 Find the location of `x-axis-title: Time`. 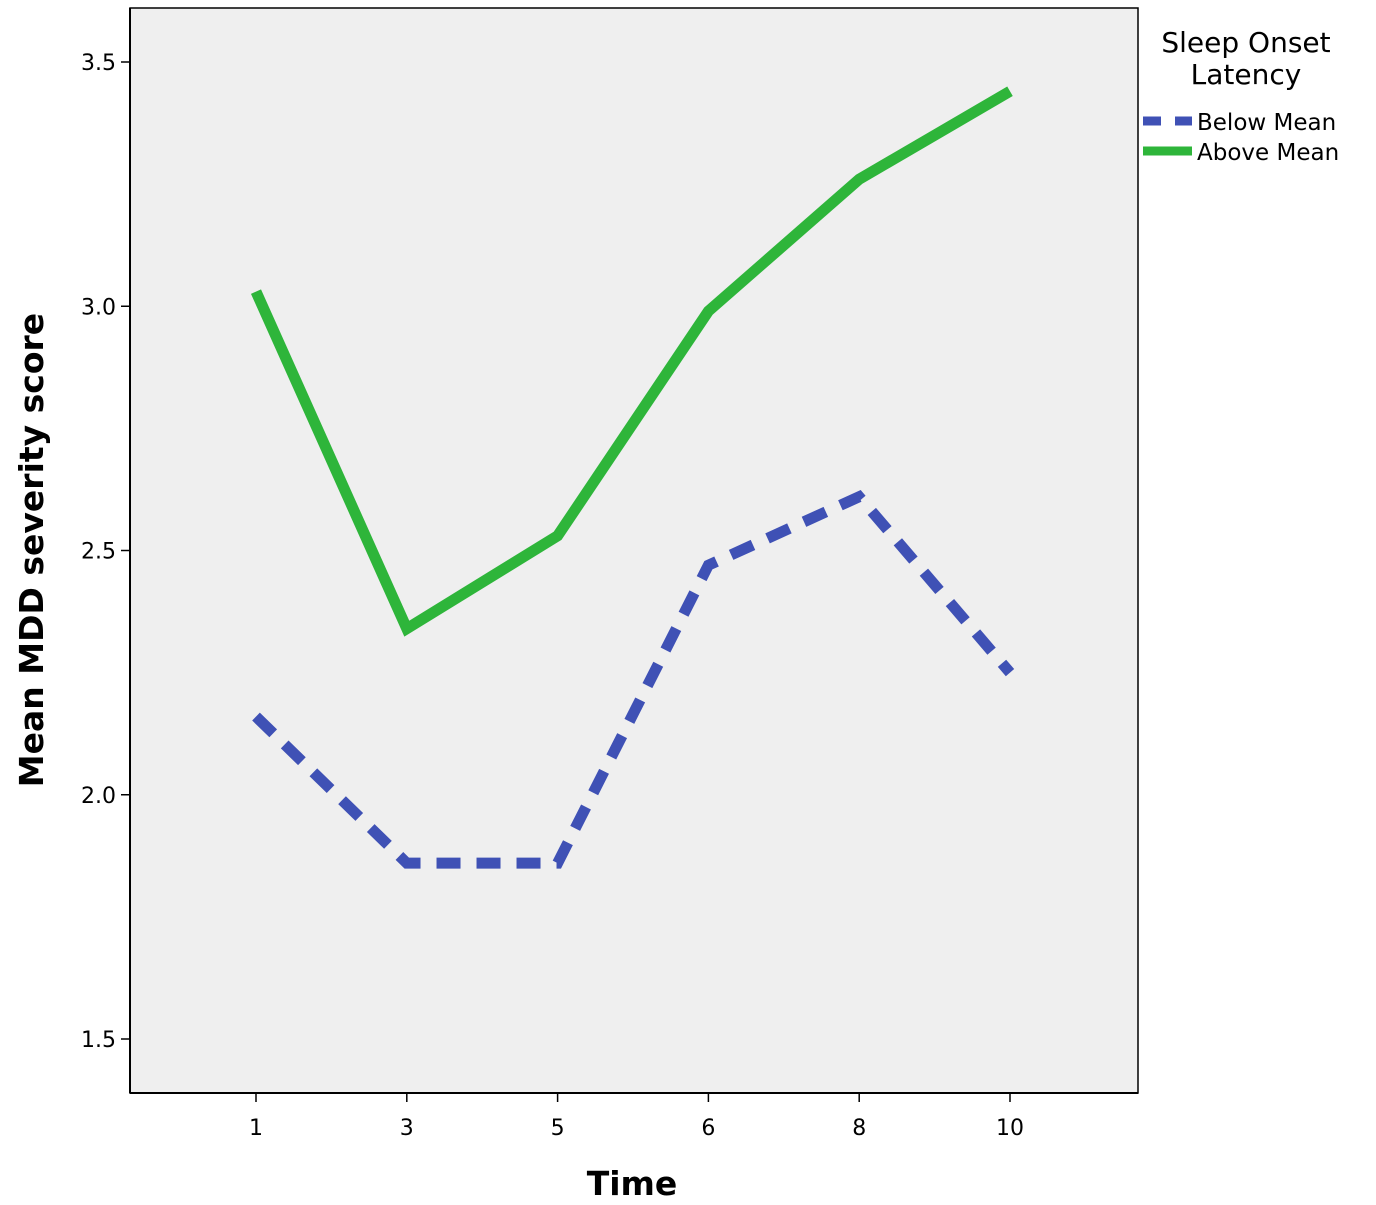

x-axis-title: Time is located at coordinates (632, 1183).